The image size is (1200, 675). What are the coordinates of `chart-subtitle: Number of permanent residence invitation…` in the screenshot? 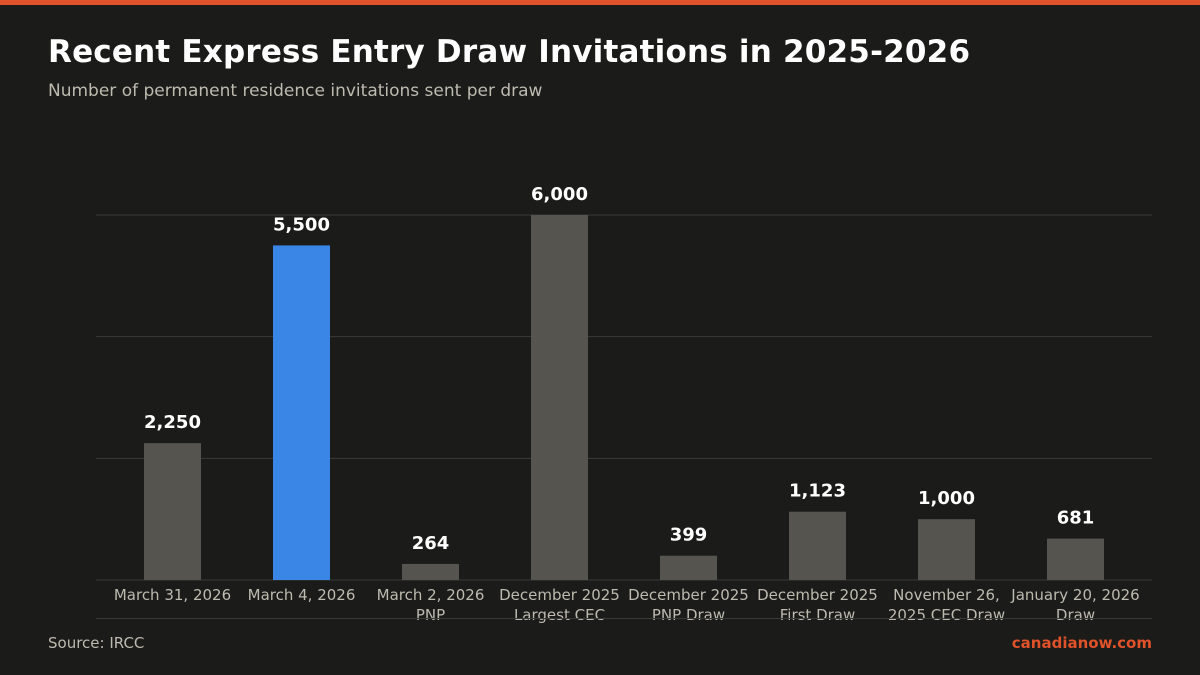 It's located at (295, 91).